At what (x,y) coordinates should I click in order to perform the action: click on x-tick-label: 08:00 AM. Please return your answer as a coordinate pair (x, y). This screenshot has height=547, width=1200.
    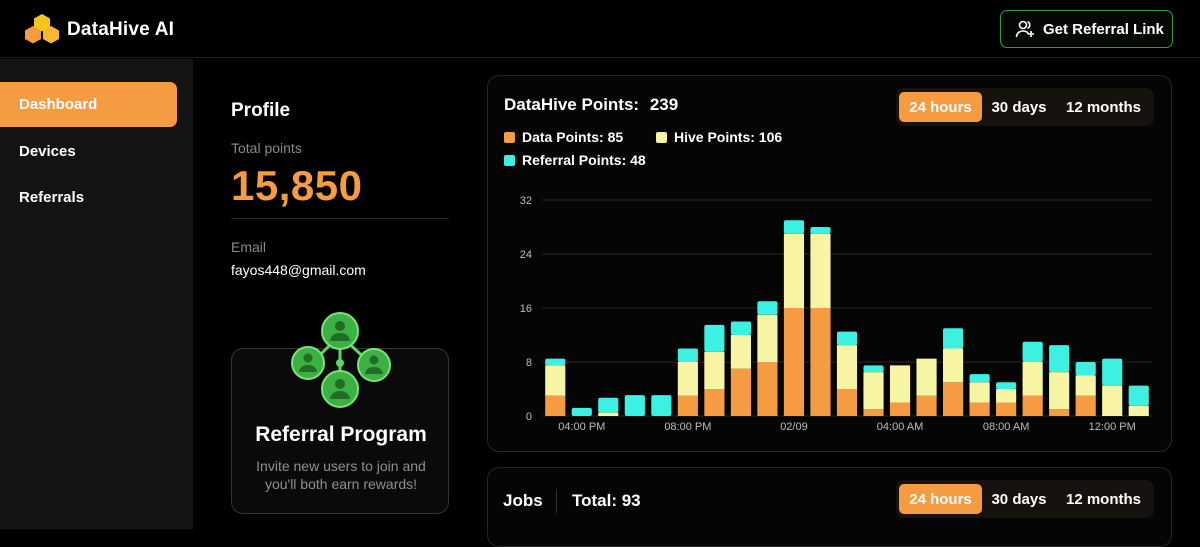
    Looking at the image, I should click on (1006, 427).